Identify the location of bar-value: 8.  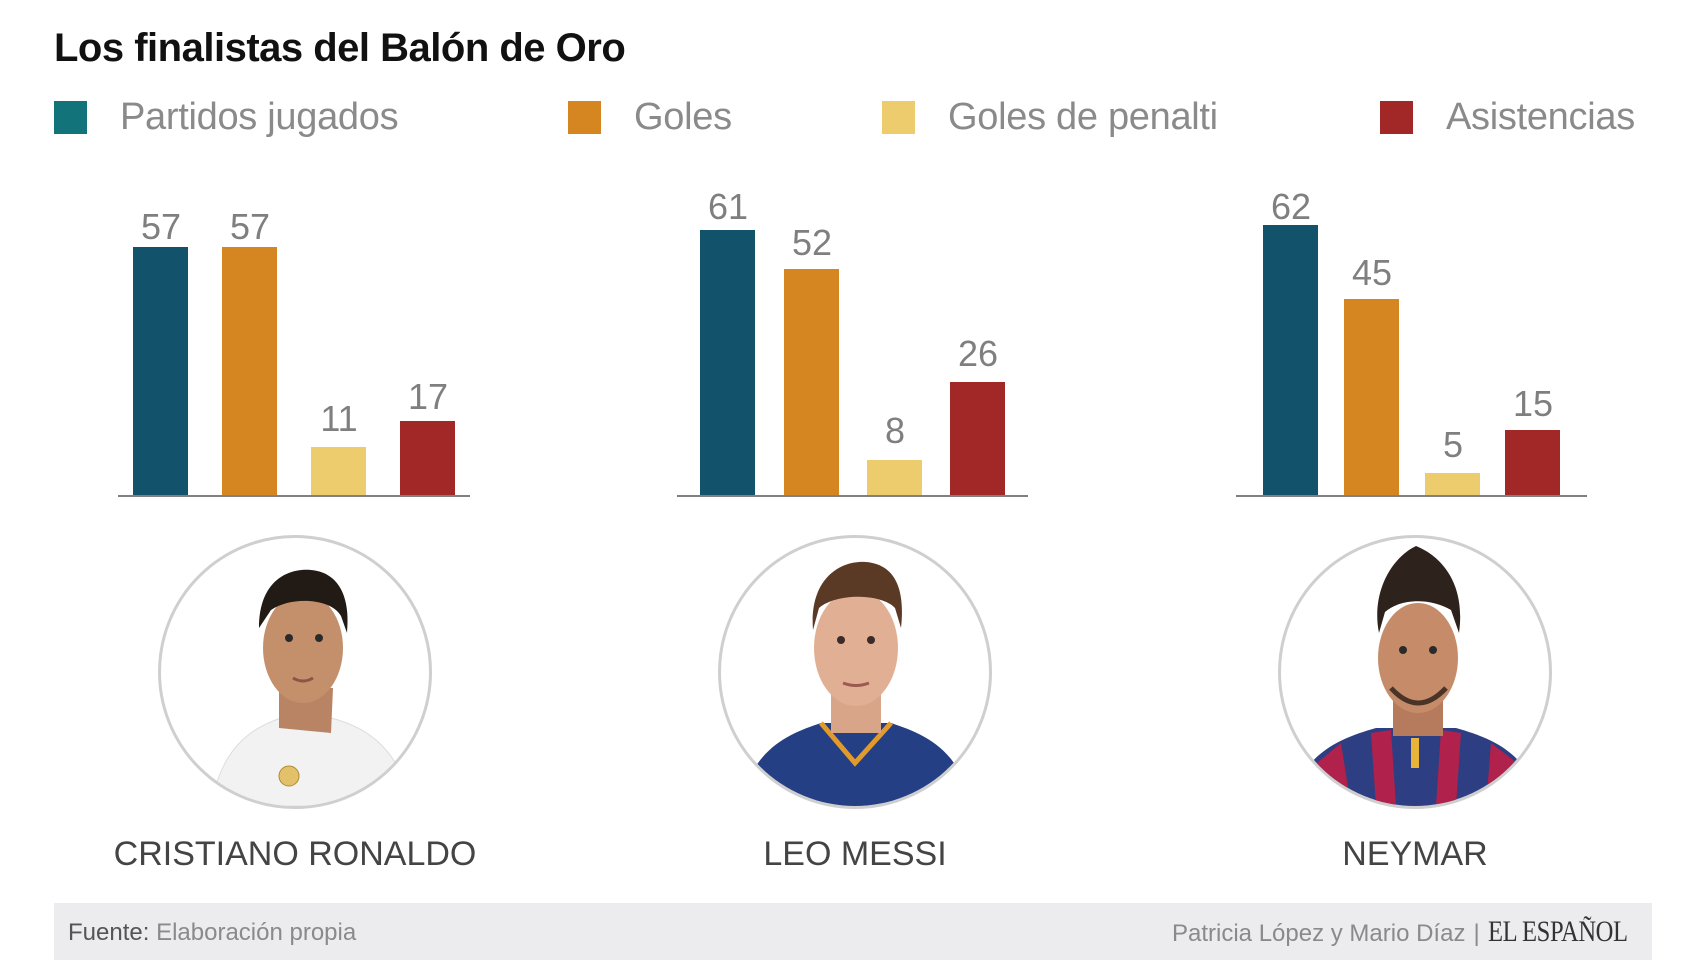
(895, 430).